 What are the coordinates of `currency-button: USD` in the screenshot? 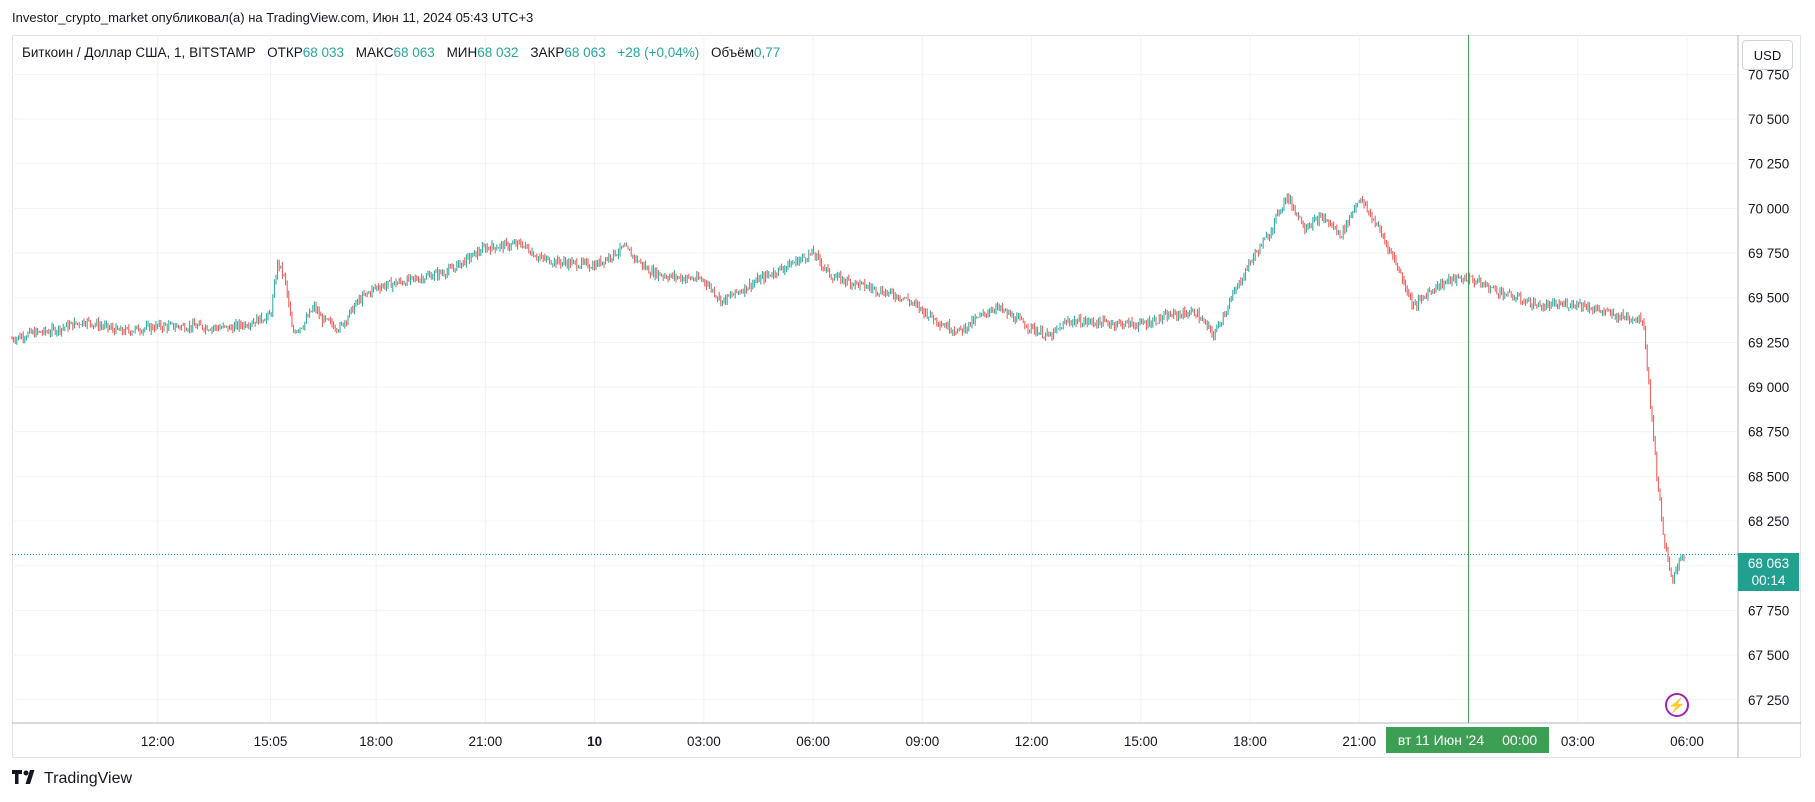 It's located at (1767, 55).